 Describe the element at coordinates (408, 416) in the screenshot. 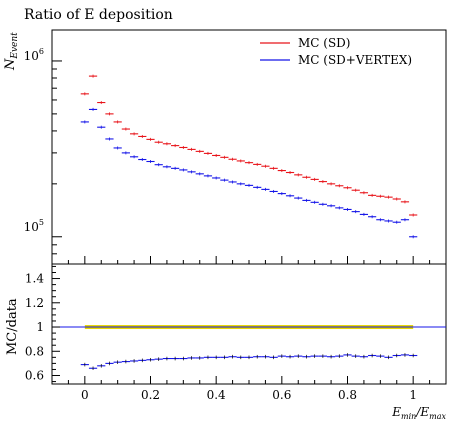

I see `x-axis-label-a-sub: min` at that location.